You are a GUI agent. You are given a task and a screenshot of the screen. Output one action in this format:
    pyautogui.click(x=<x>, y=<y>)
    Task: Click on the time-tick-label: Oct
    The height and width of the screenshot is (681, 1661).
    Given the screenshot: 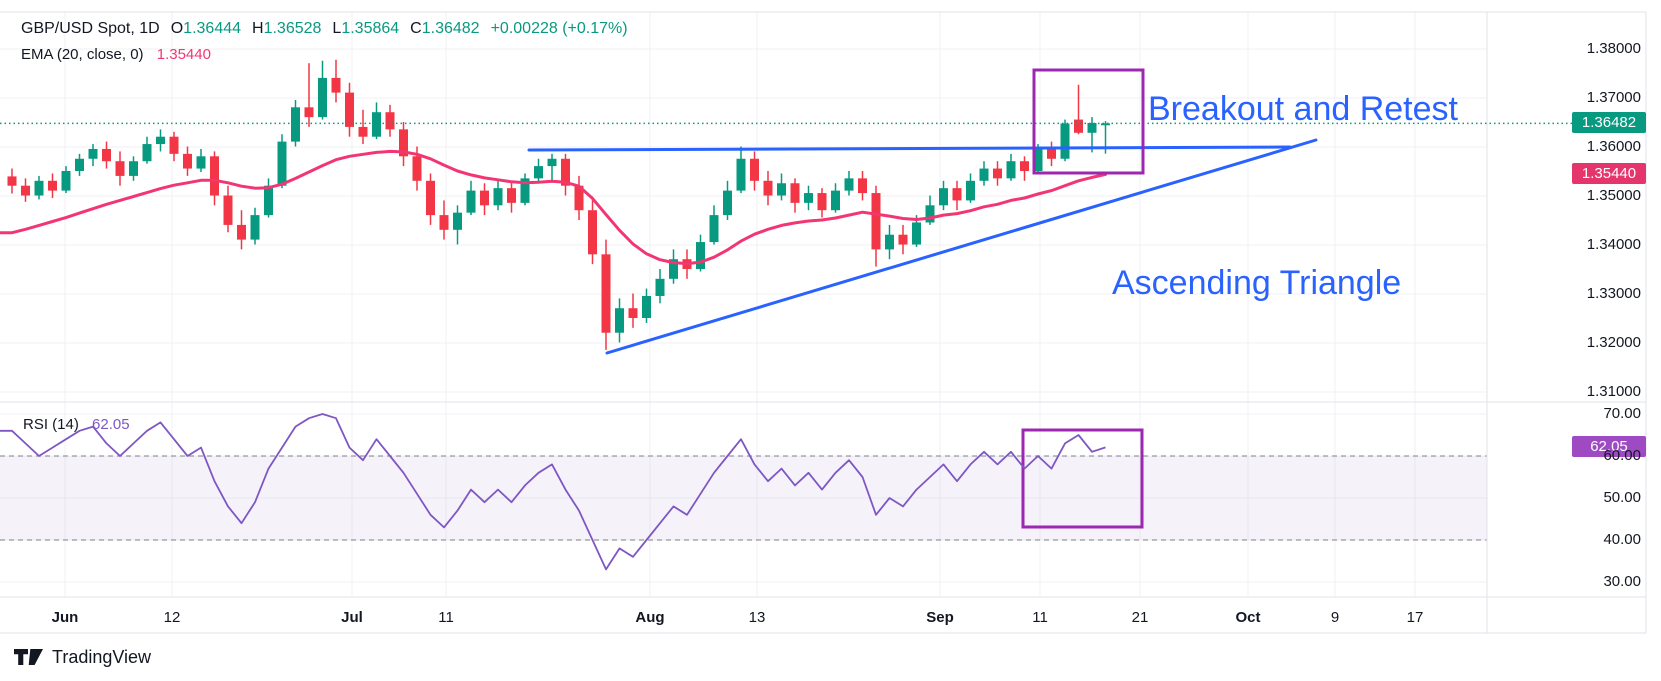 What is the action you would take?
    pyautogui.click(x=1248, y=617)
    